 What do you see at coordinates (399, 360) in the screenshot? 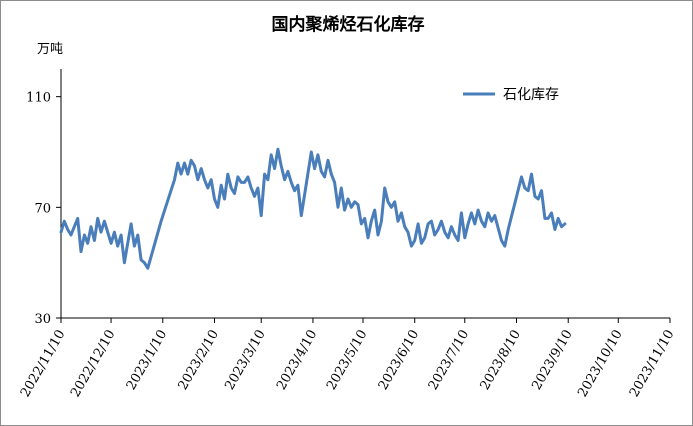
I see `x-tick-label: 2023/6/10` at bounding box center [399, 360].